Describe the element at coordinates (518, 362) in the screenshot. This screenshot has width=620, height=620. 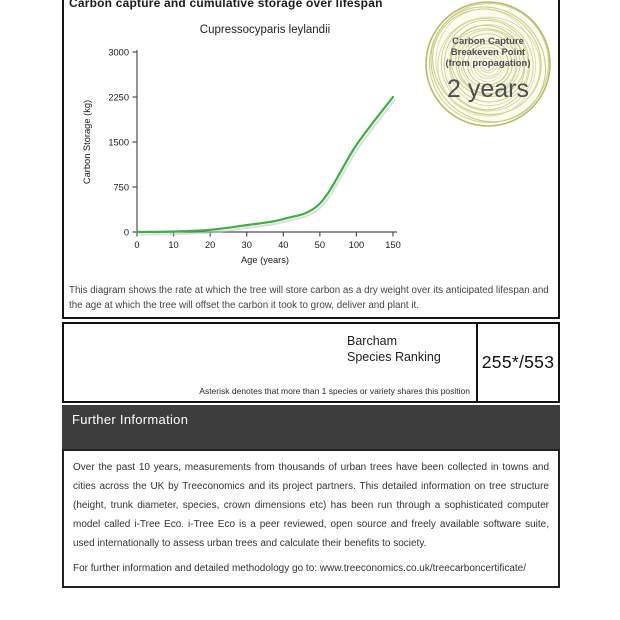
I see `ranking-value: 255*/553` at that location.